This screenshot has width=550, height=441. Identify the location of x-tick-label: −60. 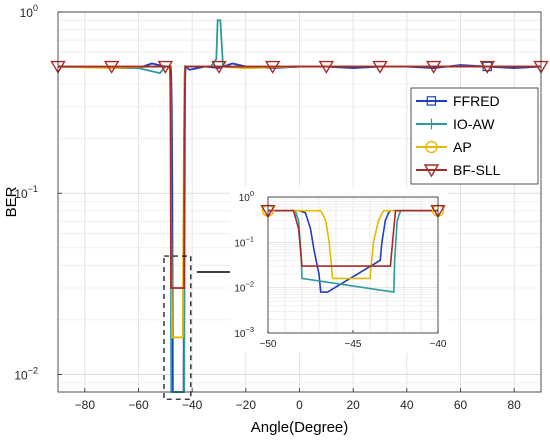
(138, 405).